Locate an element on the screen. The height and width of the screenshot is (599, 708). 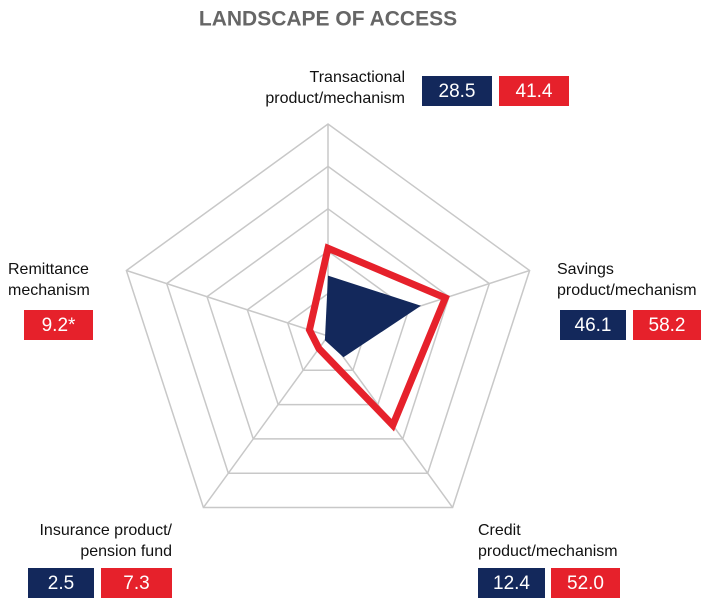
value-label: 58.2 is located at coordinates (667, 325).